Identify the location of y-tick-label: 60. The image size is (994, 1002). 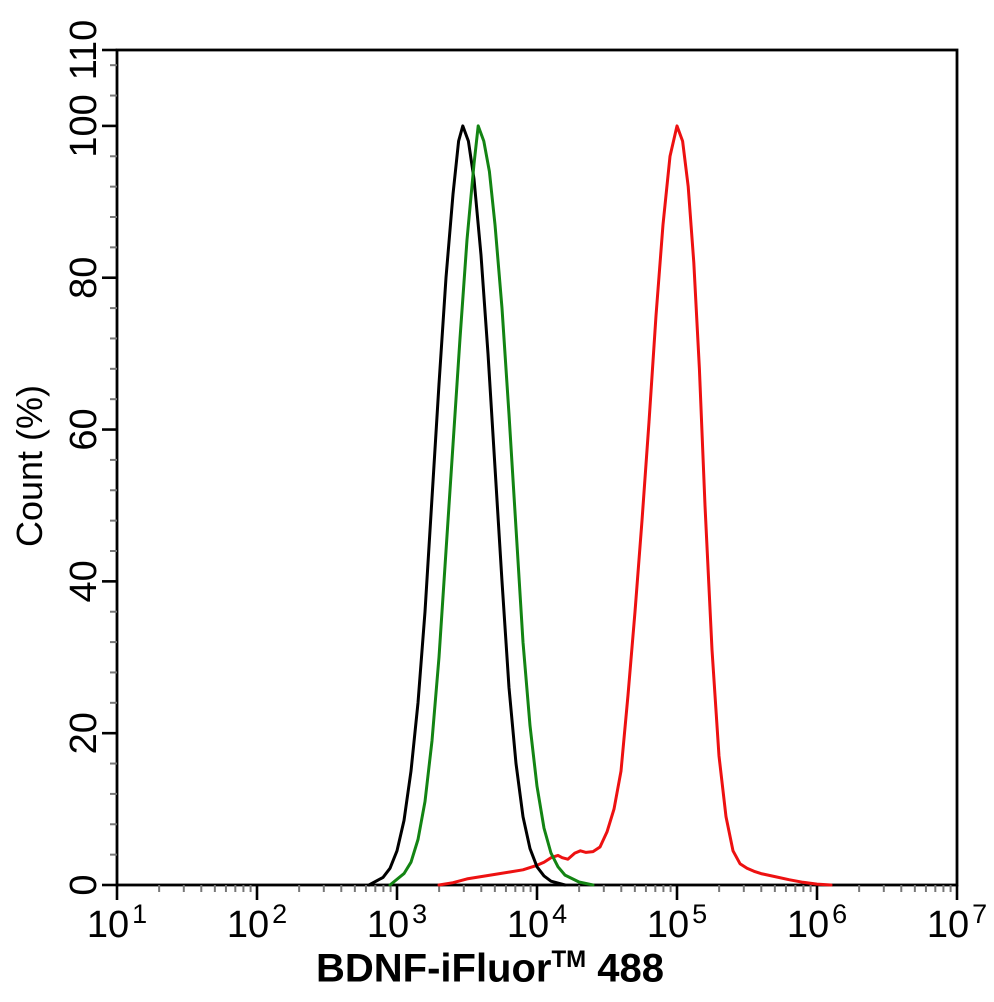
(84, 429).